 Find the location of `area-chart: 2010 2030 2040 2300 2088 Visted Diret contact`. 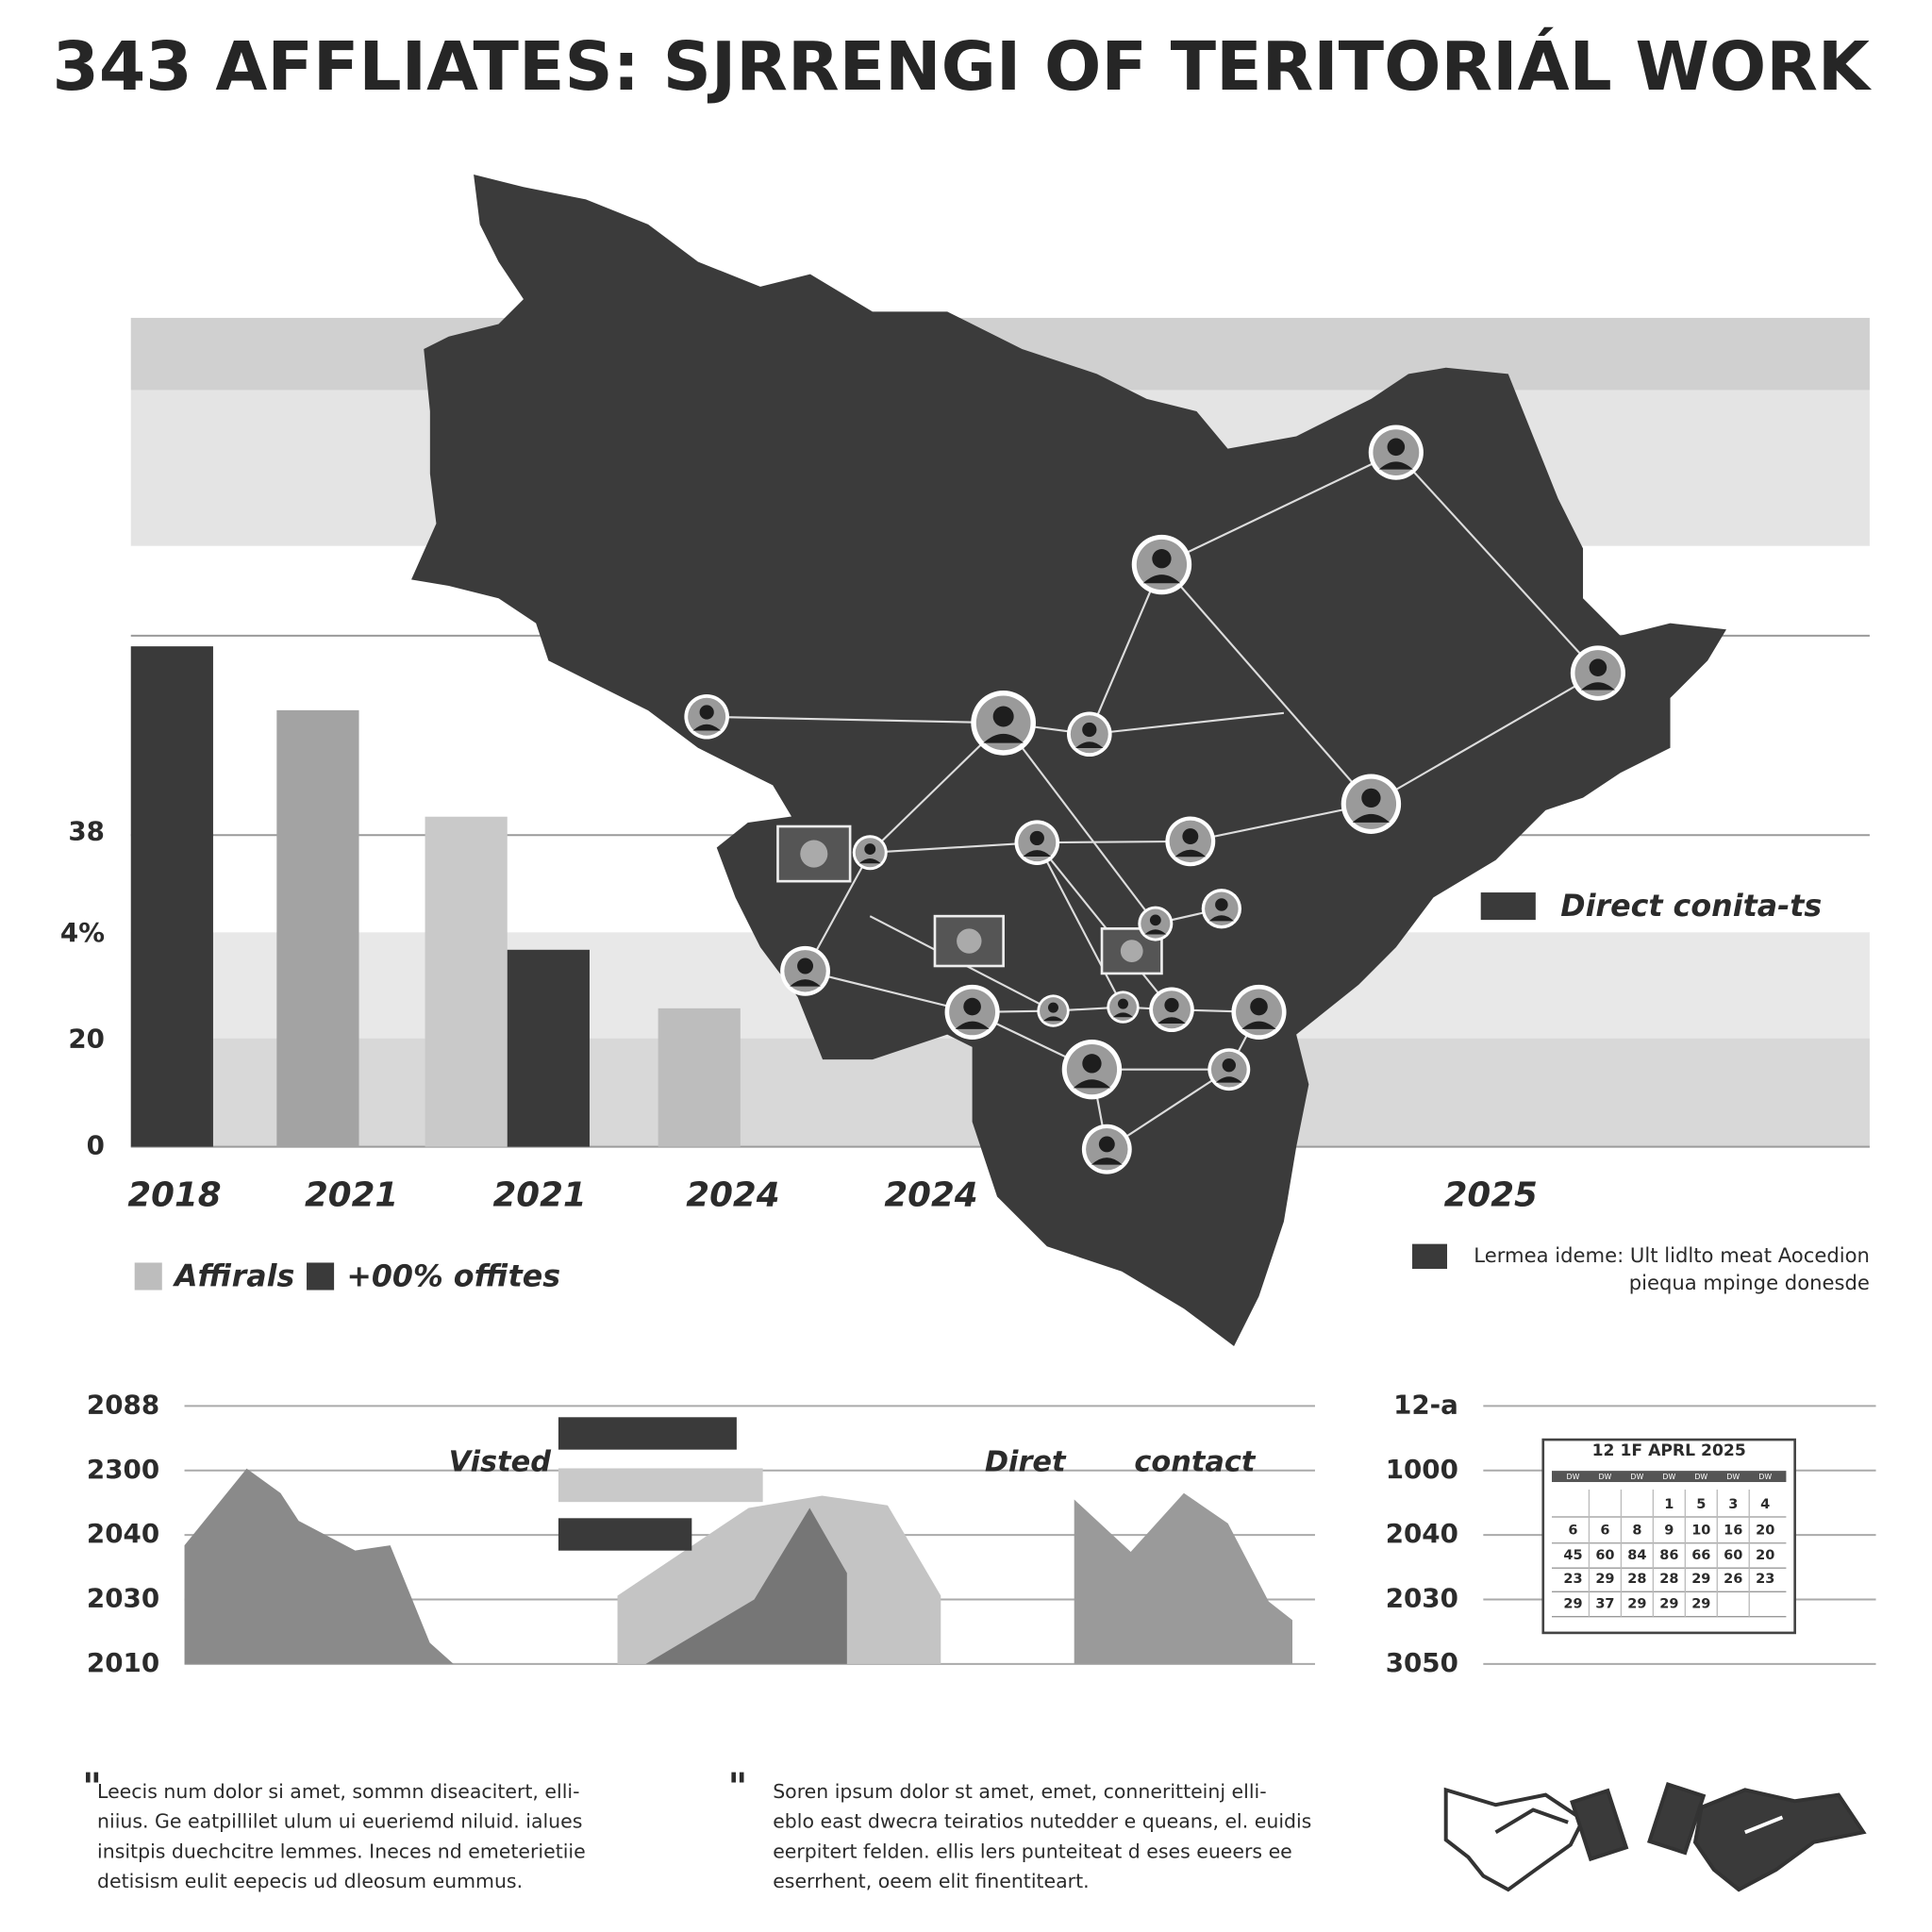

area-chart: 2010 2030 2040 2300 2088 Visted Diret contact is located at coordinates (701, 1533).